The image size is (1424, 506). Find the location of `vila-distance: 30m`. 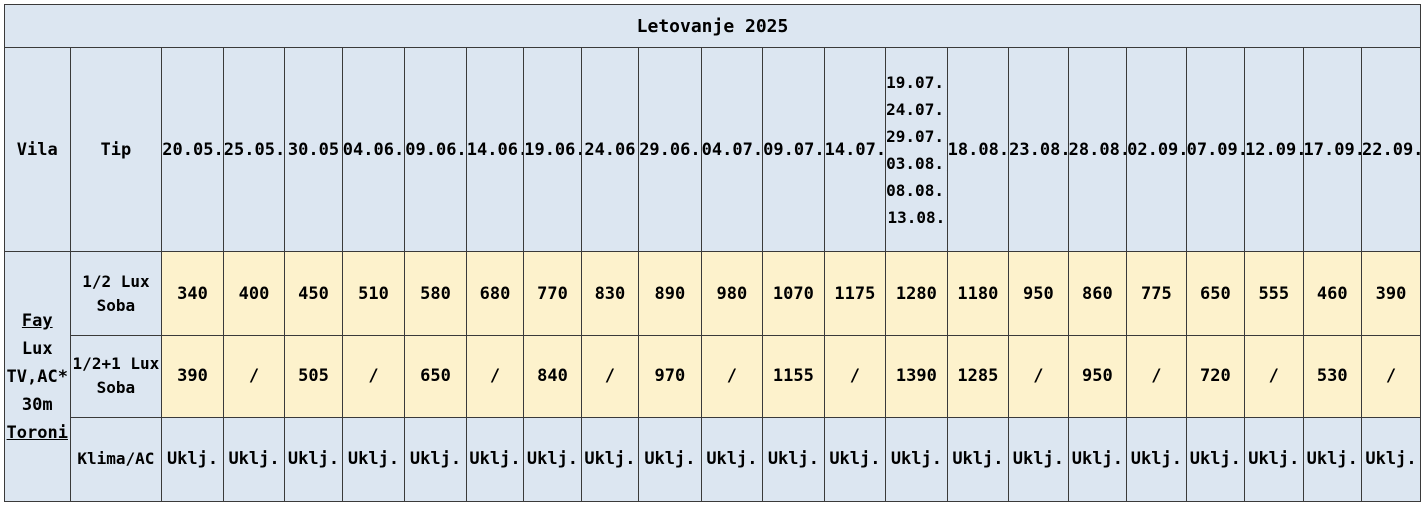

vila-distance: 30m is located at coordinates (37, 404).